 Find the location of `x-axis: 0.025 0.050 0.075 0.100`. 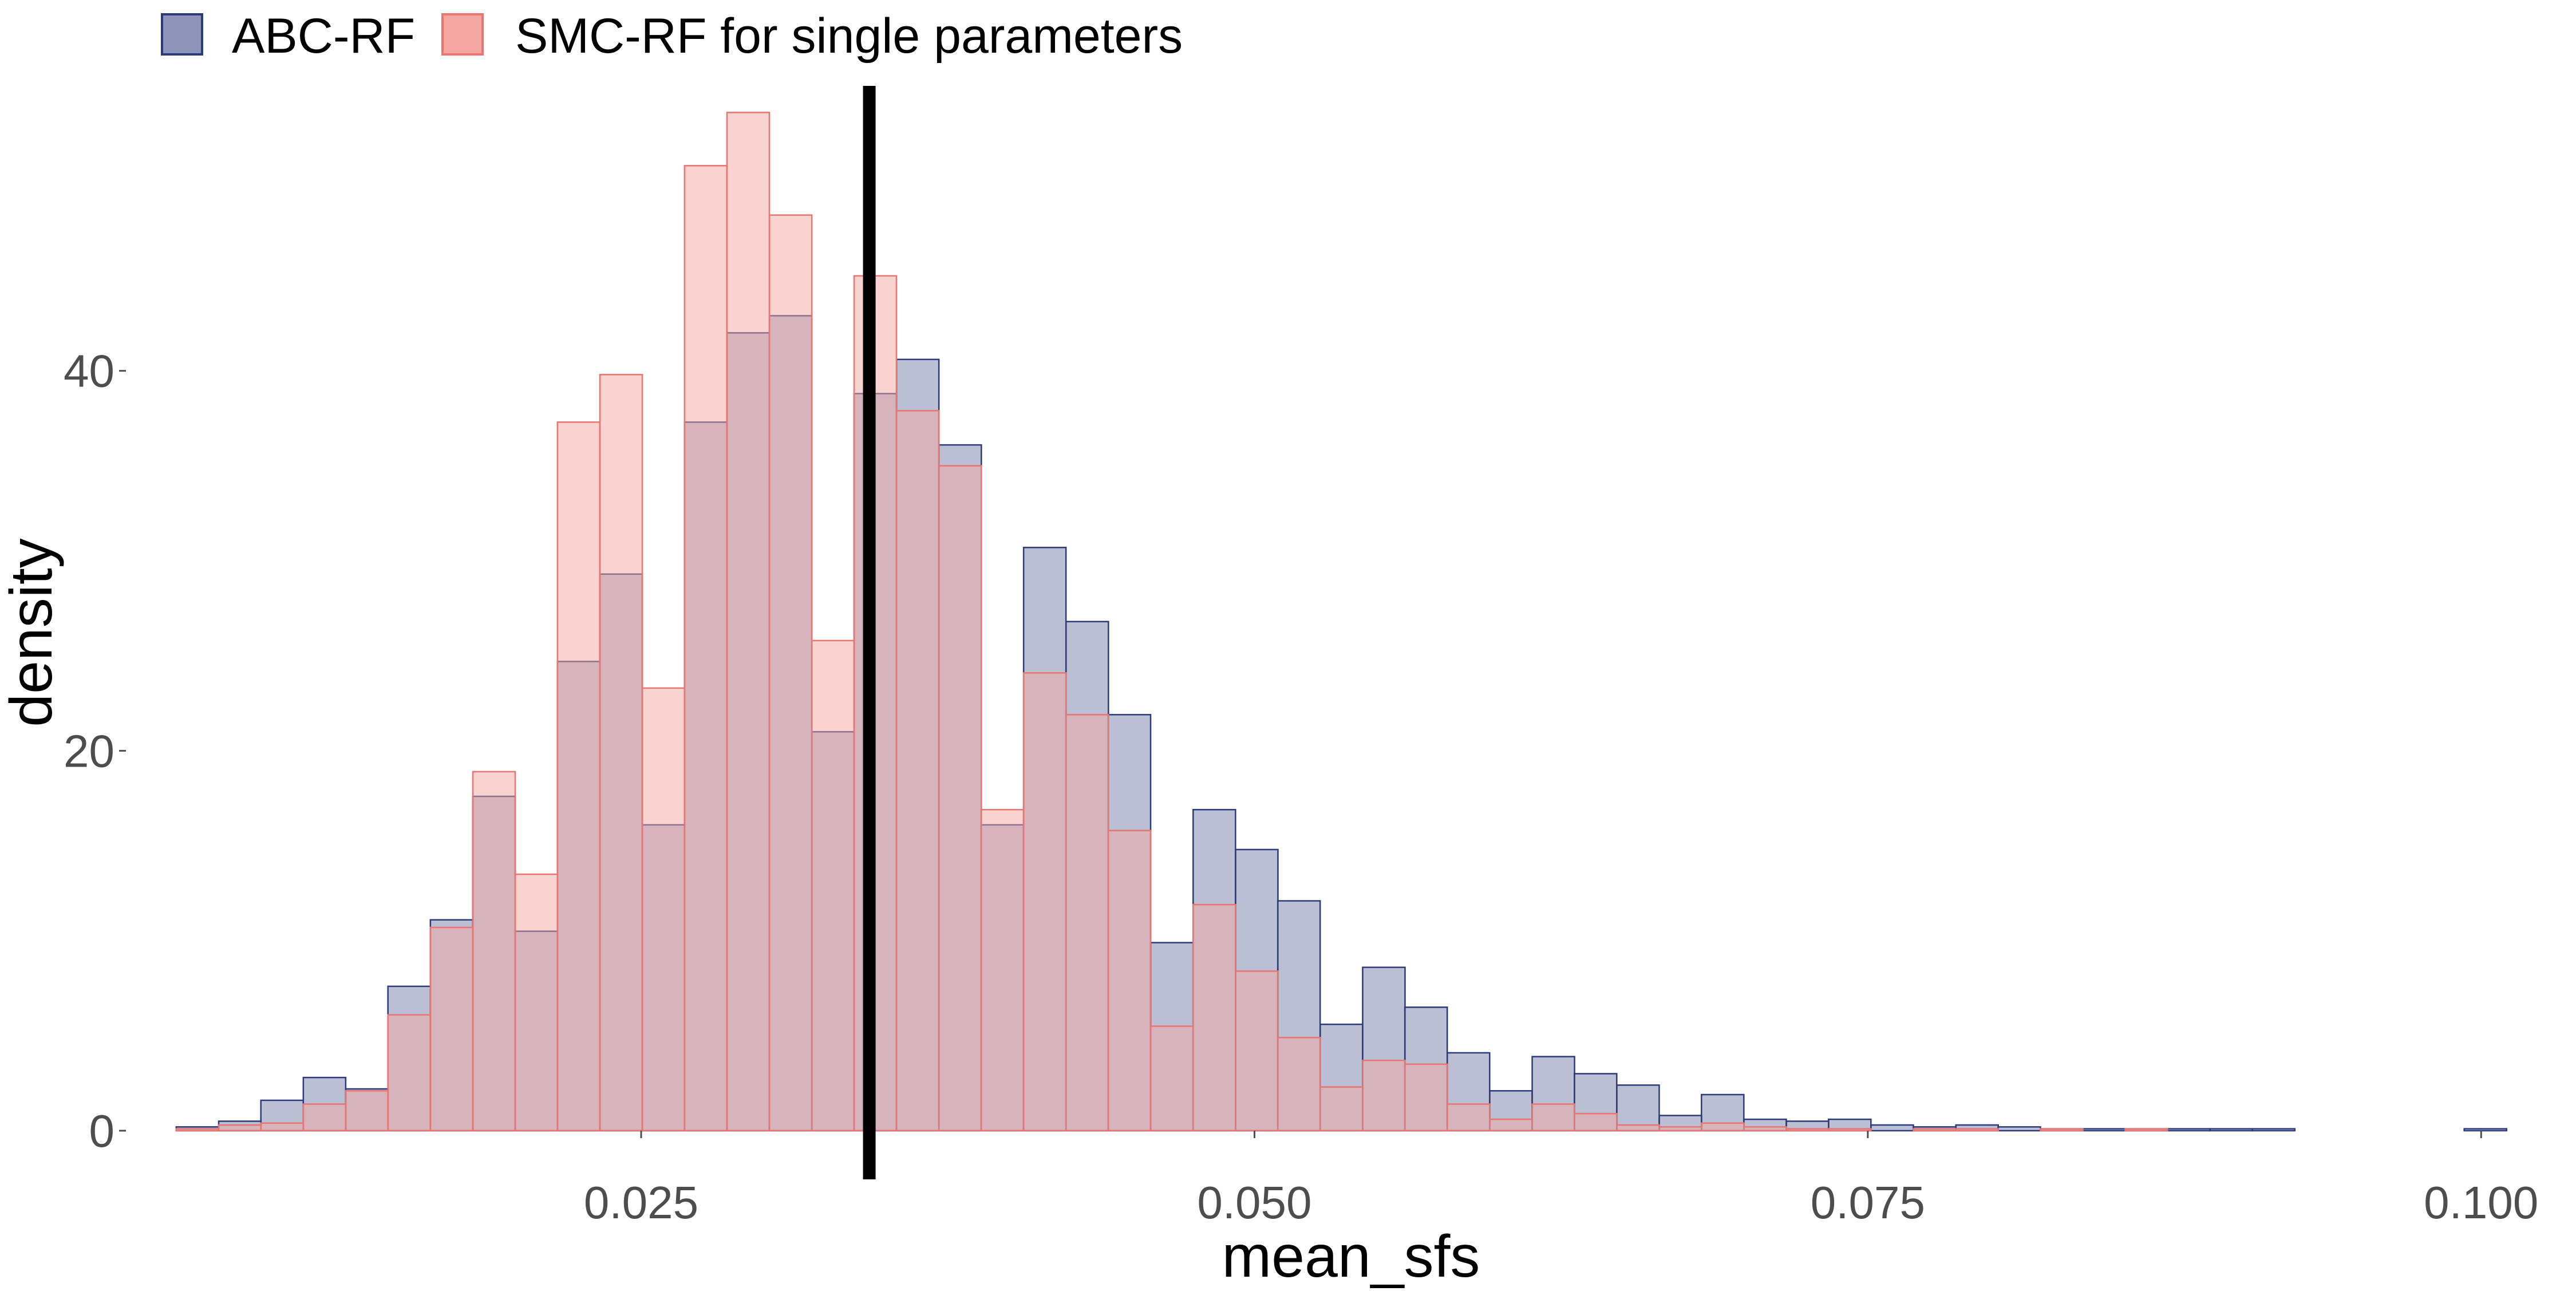

x-axis: 0.025 0.050 0.075 0.100 is located at coordinates (1561, 1179).